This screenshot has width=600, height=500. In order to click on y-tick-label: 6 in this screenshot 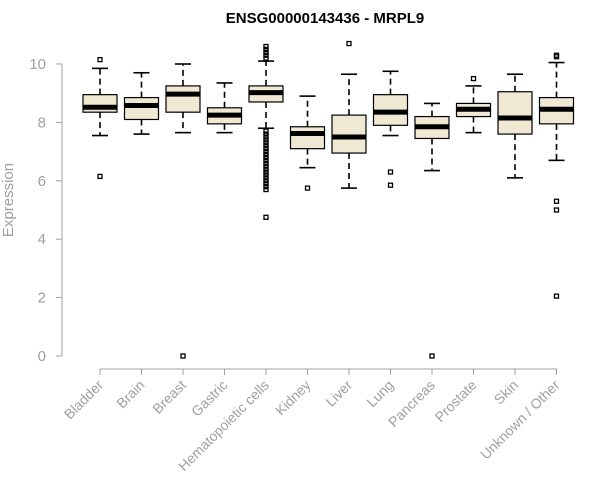, I will do `click(42, 181)`.